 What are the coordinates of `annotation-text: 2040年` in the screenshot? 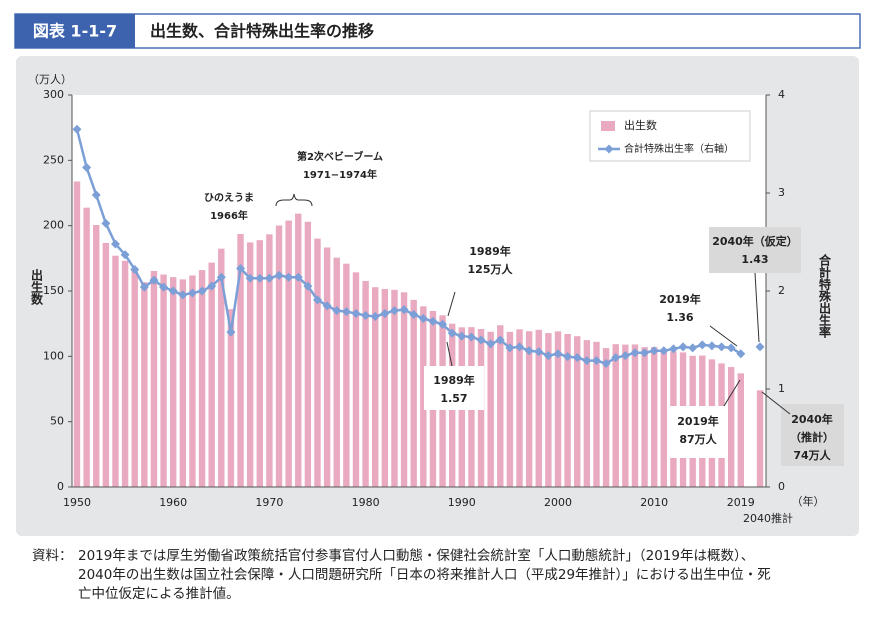 It's located at (812, 419).